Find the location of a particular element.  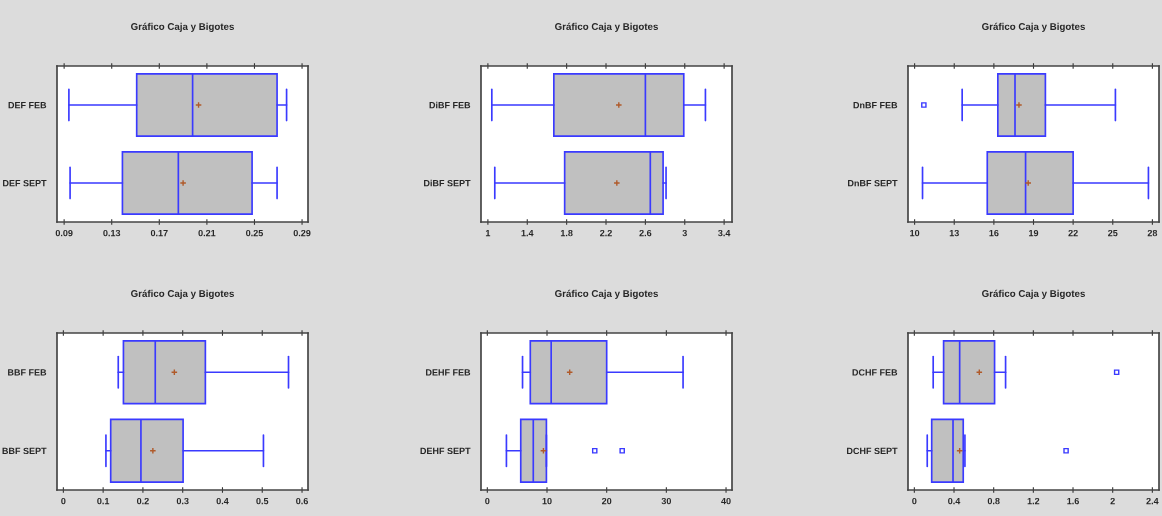

x-tick-label: 2.4 is located at coordinates (1152, 501).